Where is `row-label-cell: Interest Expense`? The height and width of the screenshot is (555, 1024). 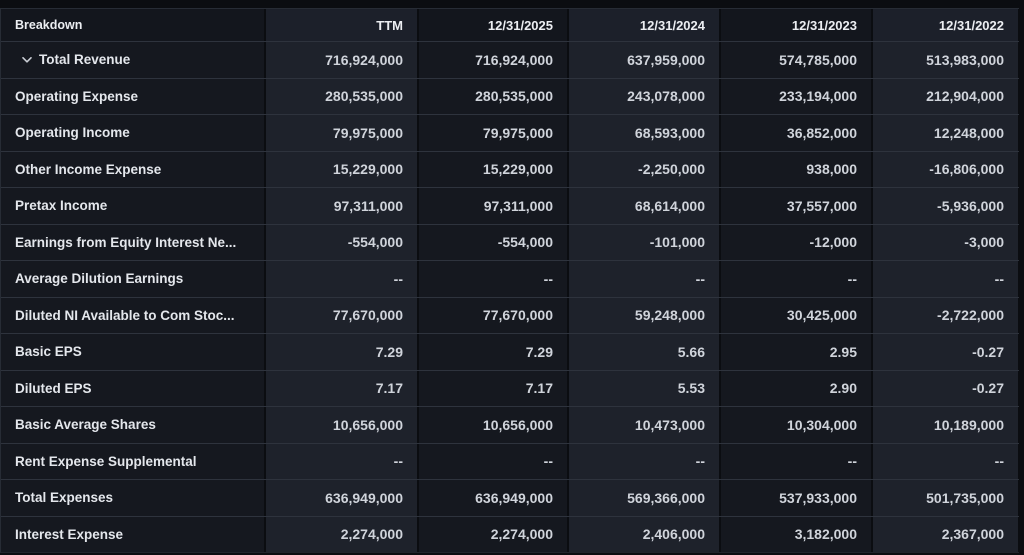 row-label-cell: Interest Expense is located at coordinates (133, 534).